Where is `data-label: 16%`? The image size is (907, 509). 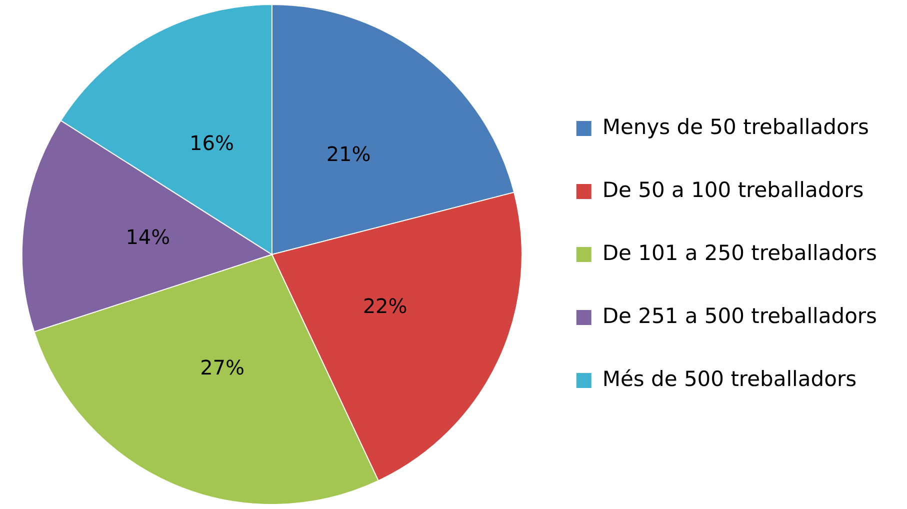 data-label: 16% is located at coordinates (211, 143).